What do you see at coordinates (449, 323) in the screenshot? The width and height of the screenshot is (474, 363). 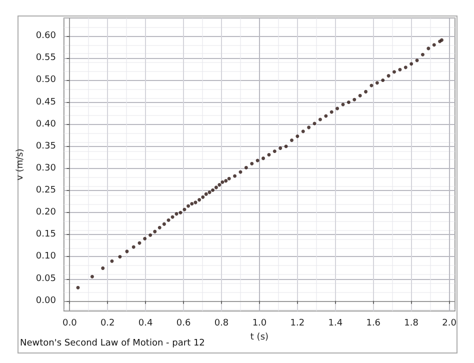 I see `x-tick-label: 2.0` at bounding box center [449, 323].